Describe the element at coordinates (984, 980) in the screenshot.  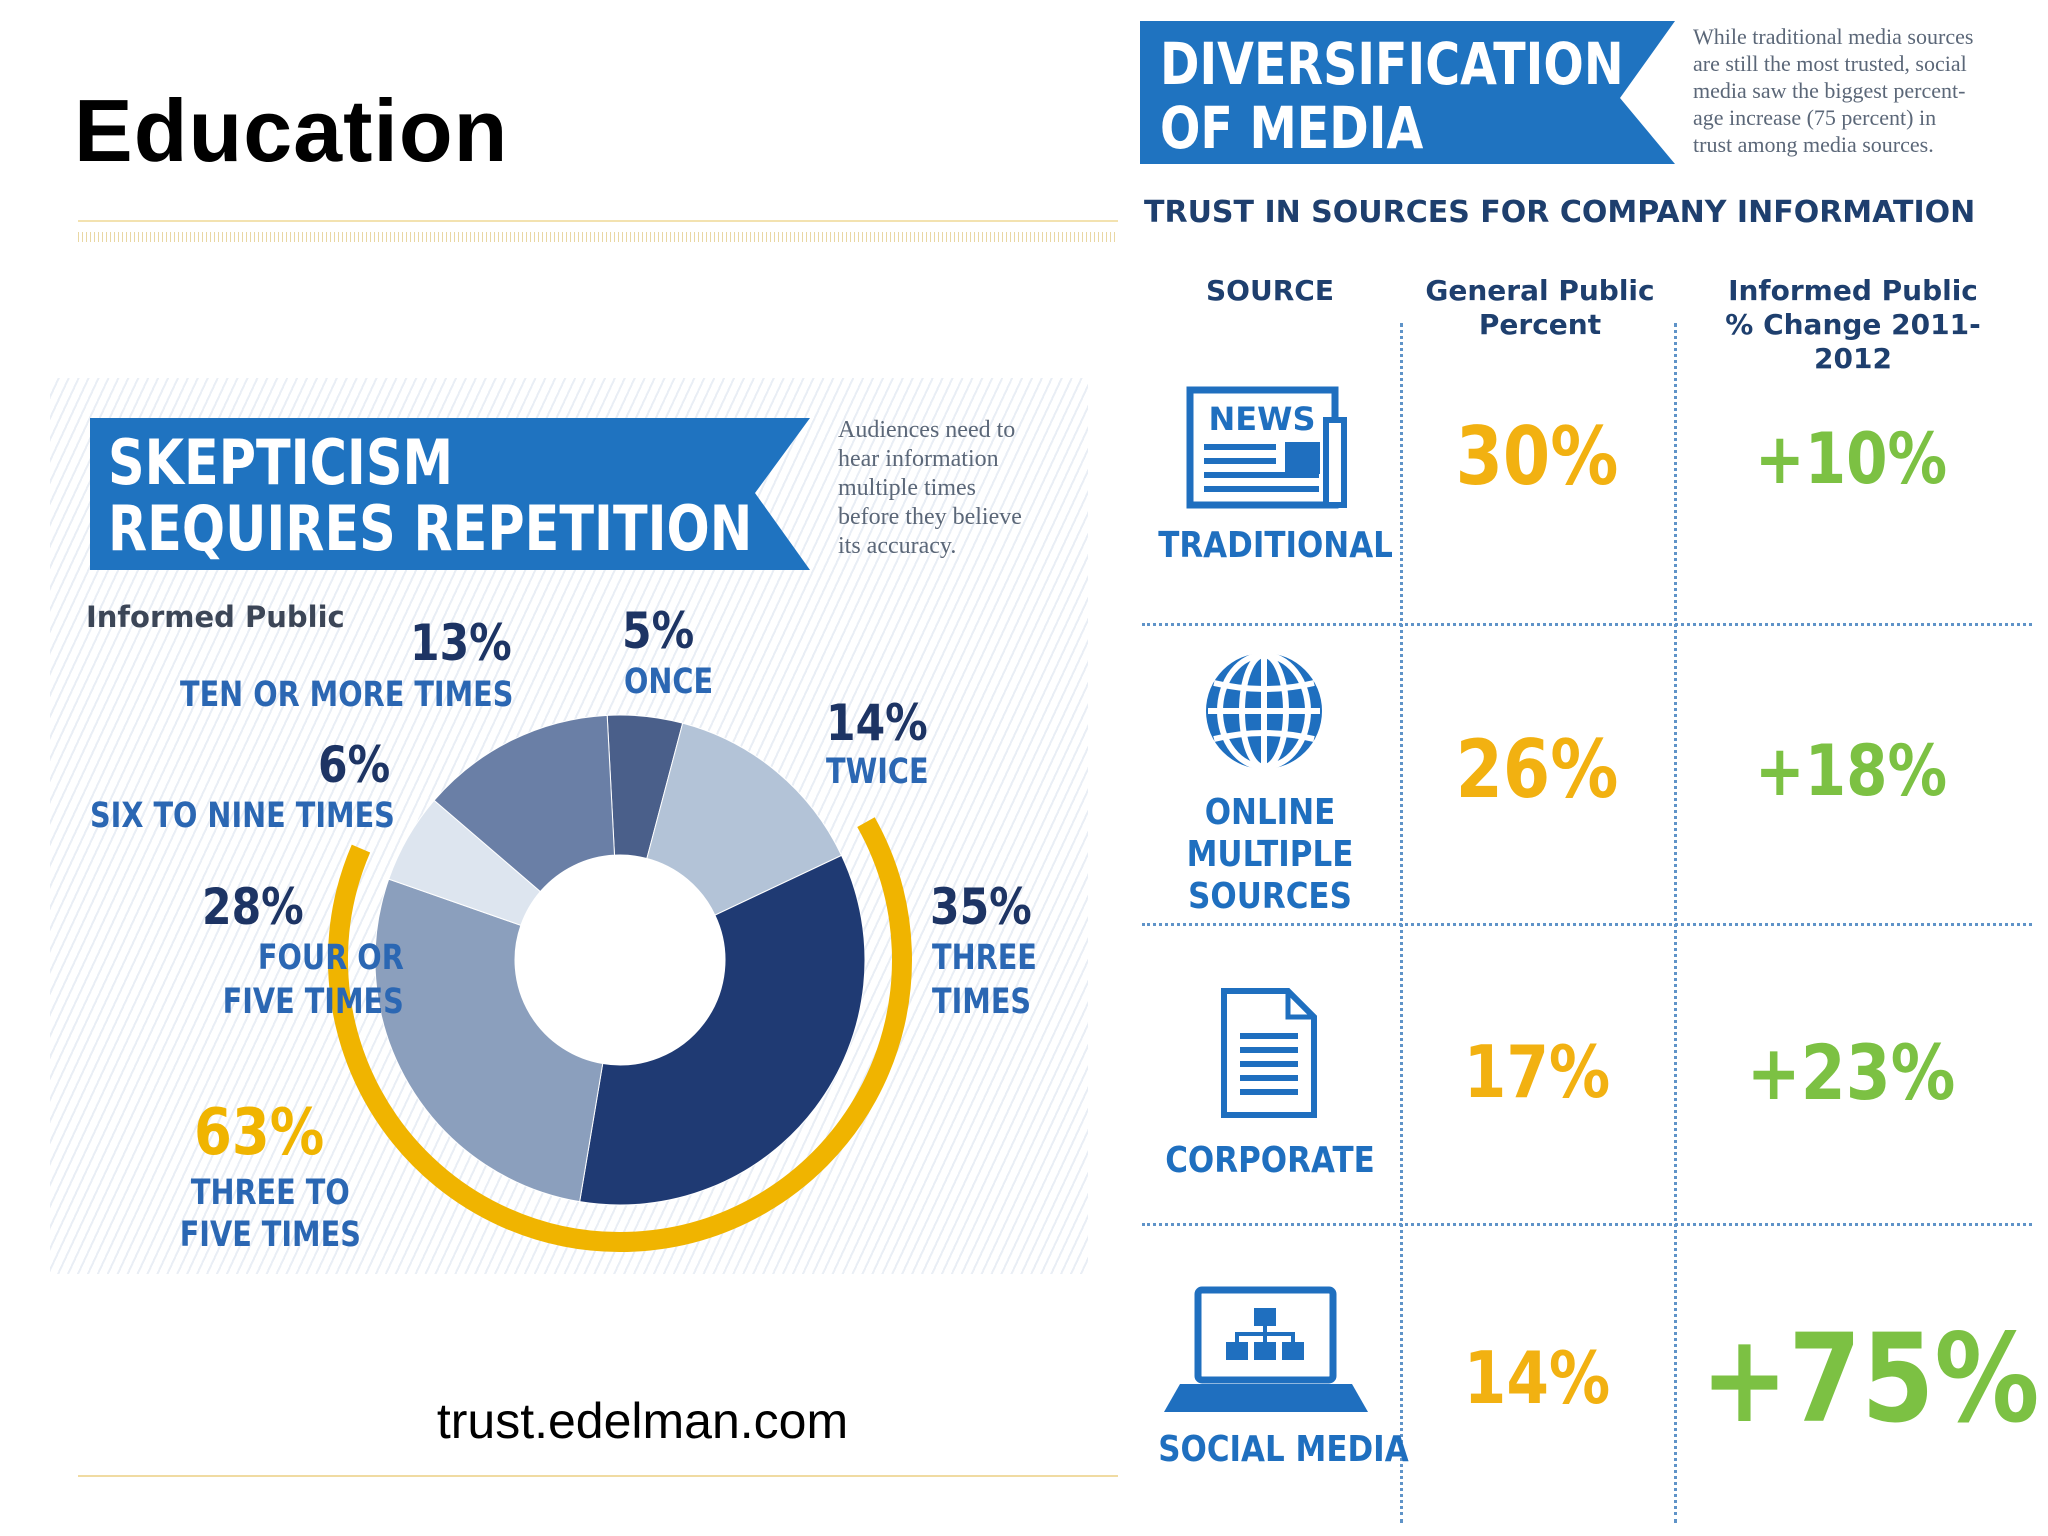
I see `label-three-times: THREE TIMES` at that location.